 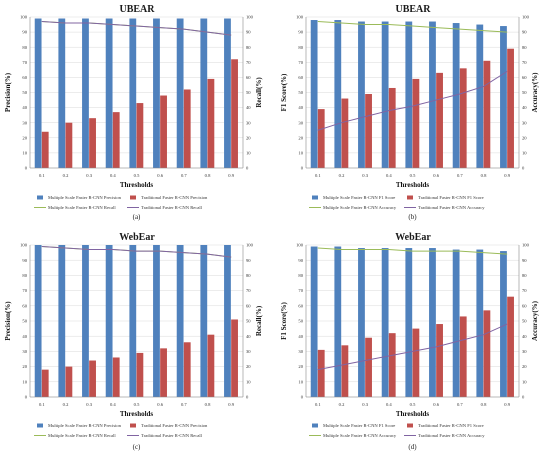 I want to click on panel-caption: (b), so click(x=412, y=217).